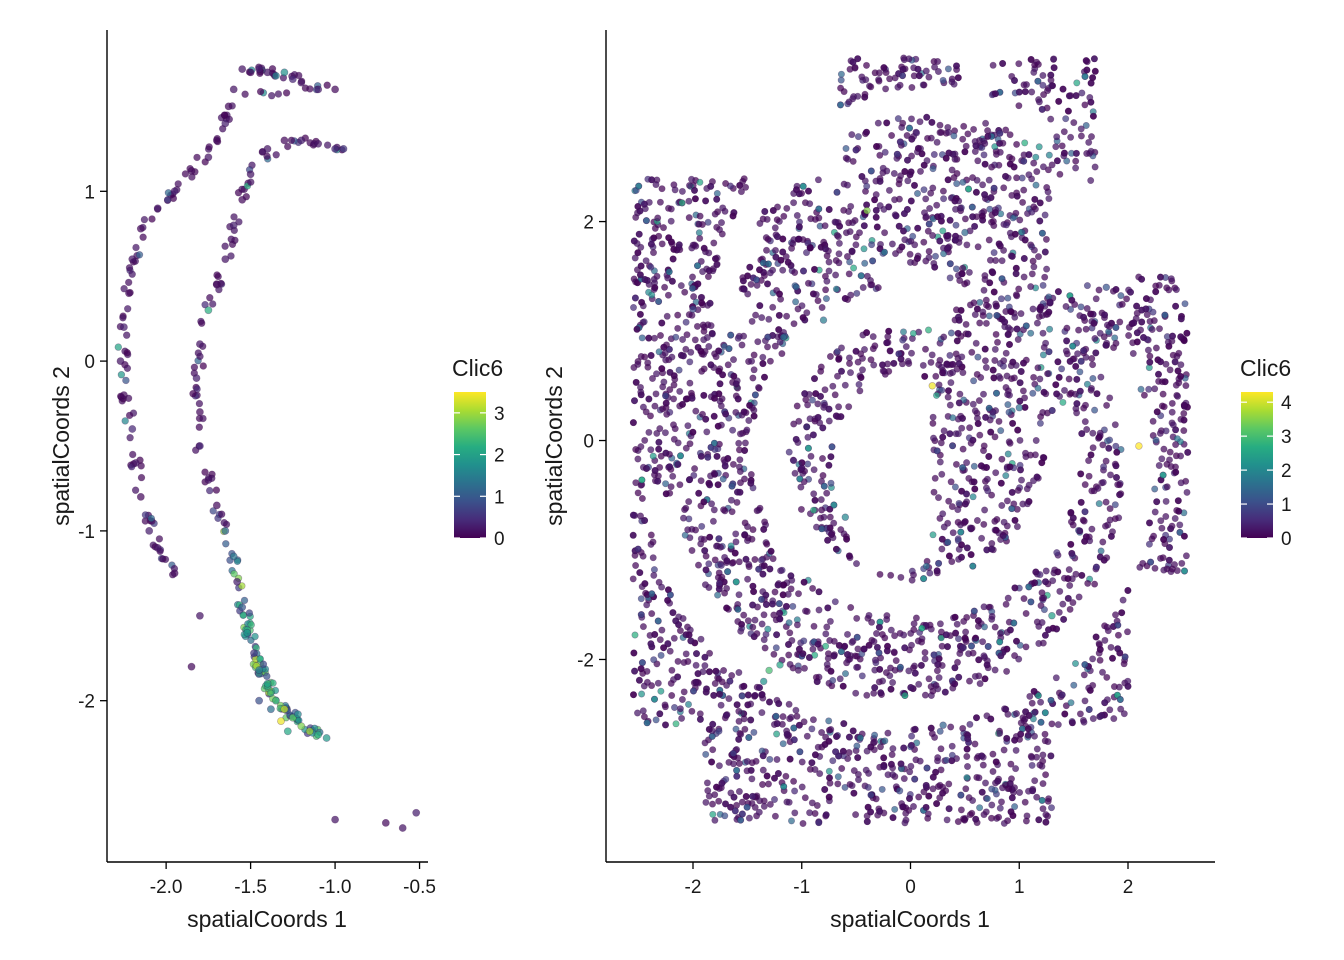 The width and height of the screenshot is (1344, 960). Describe the element at coordinates (910, 887) in the screenshot. I see `x-tick-label: 0` at that location.